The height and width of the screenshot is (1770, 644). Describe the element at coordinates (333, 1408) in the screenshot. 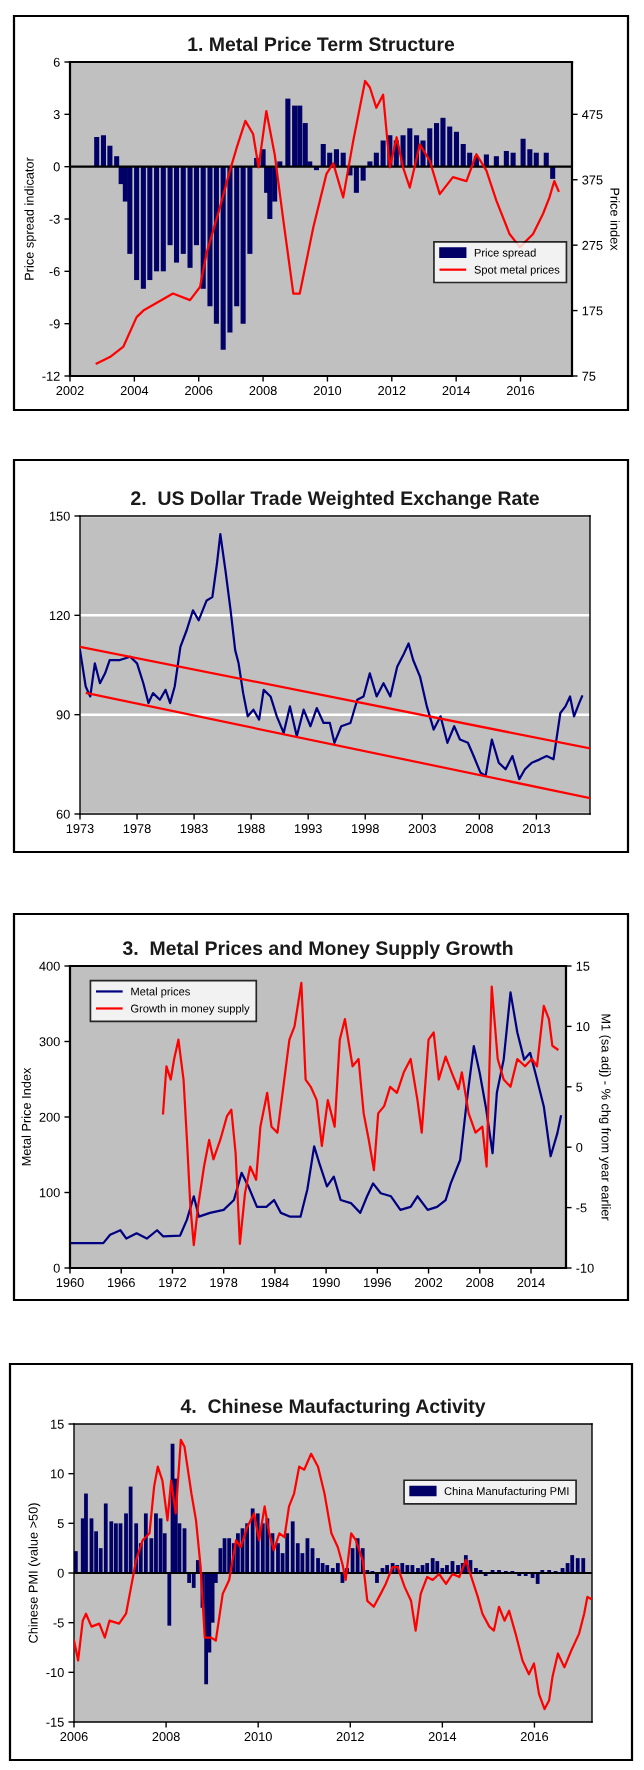

I see `chart-title: 4. Chinese Maufacturing Activity` at that location.